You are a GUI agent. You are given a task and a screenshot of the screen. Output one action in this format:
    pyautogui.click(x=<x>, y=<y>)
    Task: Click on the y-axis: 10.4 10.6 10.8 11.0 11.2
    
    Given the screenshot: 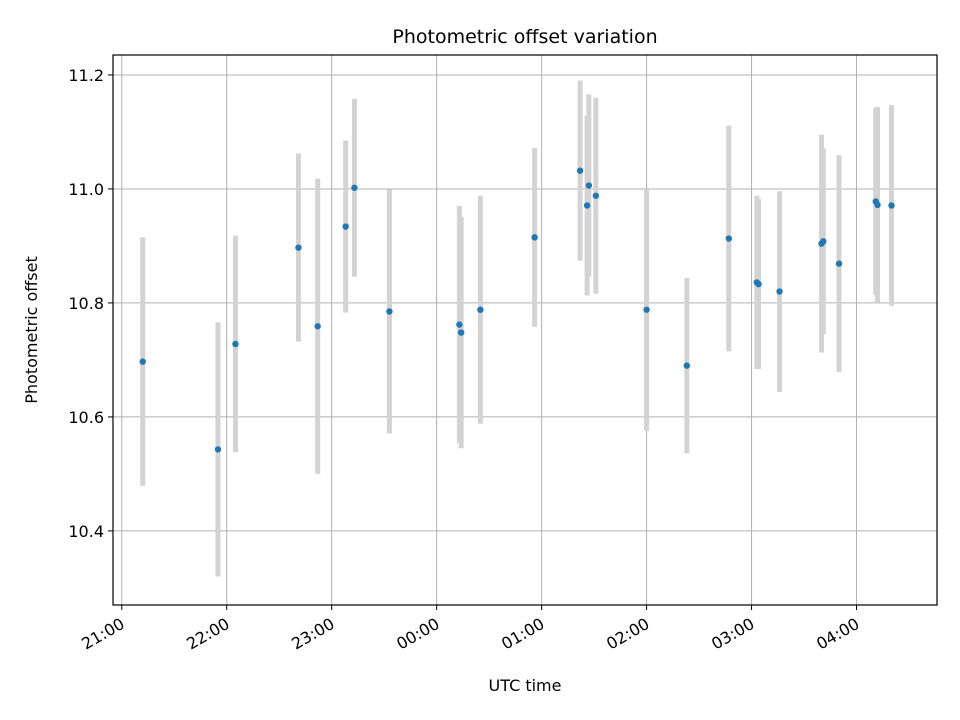 What is the action you would take?
    pyautogui.click(x=90, y=303)
    